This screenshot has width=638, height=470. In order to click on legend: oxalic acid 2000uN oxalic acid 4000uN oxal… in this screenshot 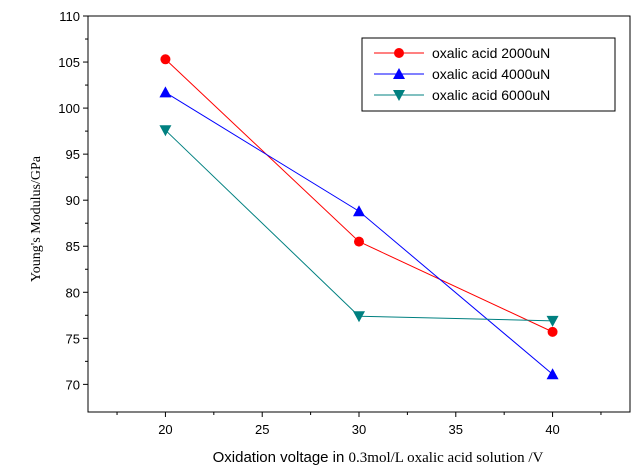, I will do `click(488, 74)`.